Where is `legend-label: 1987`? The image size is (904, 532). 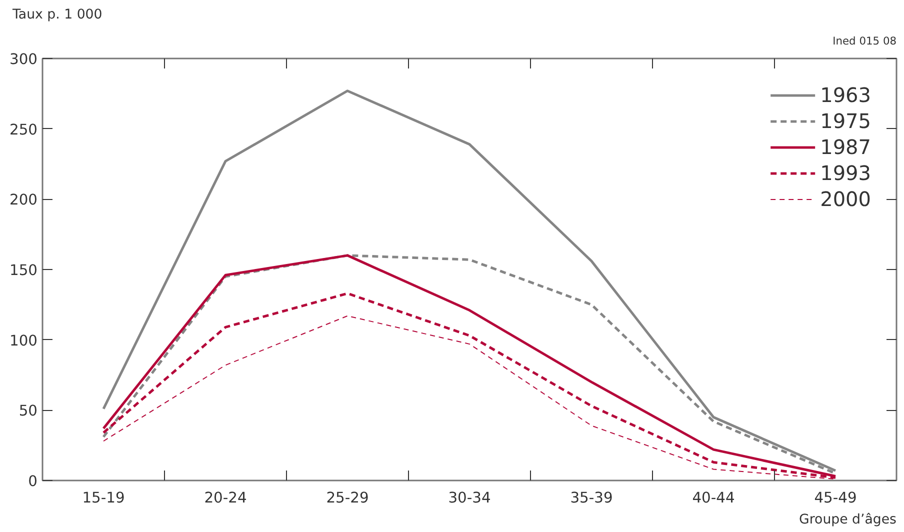 legend-label: 1987 is located at coordinates (845, 147).